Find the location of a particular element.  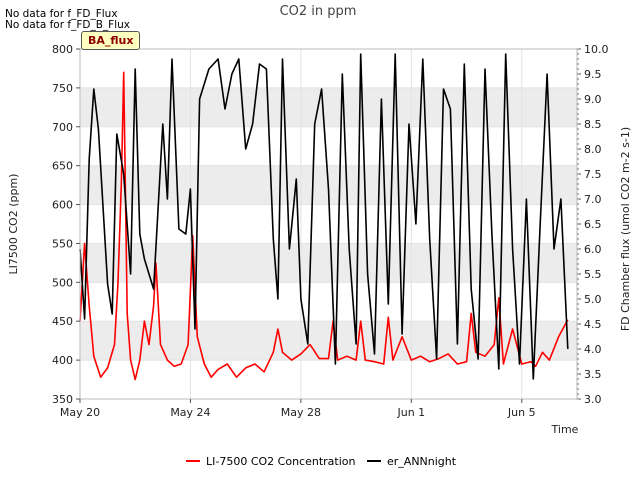

y-tick-label: 550 is located at coordinates (62, 243).